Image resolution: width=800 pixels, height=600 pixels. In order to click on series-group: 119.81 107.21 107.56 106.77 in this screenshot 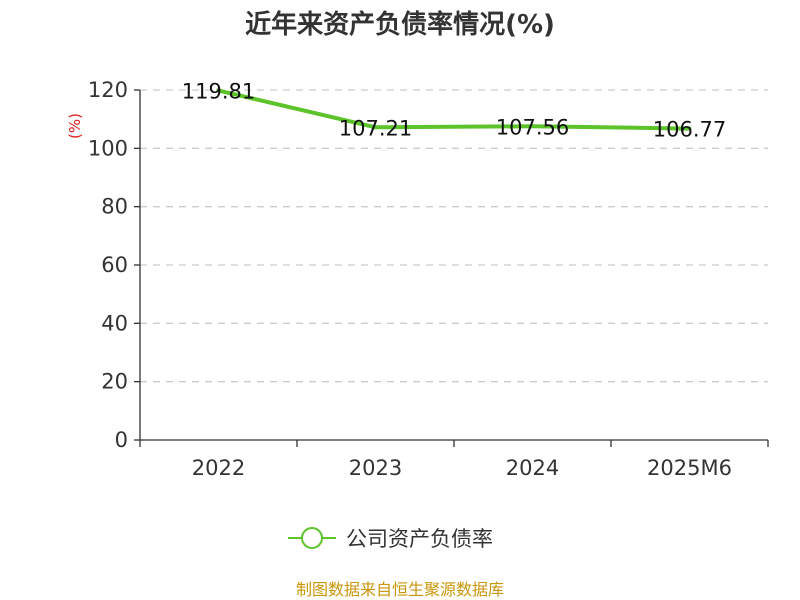, I will do `click(454, 111)`.